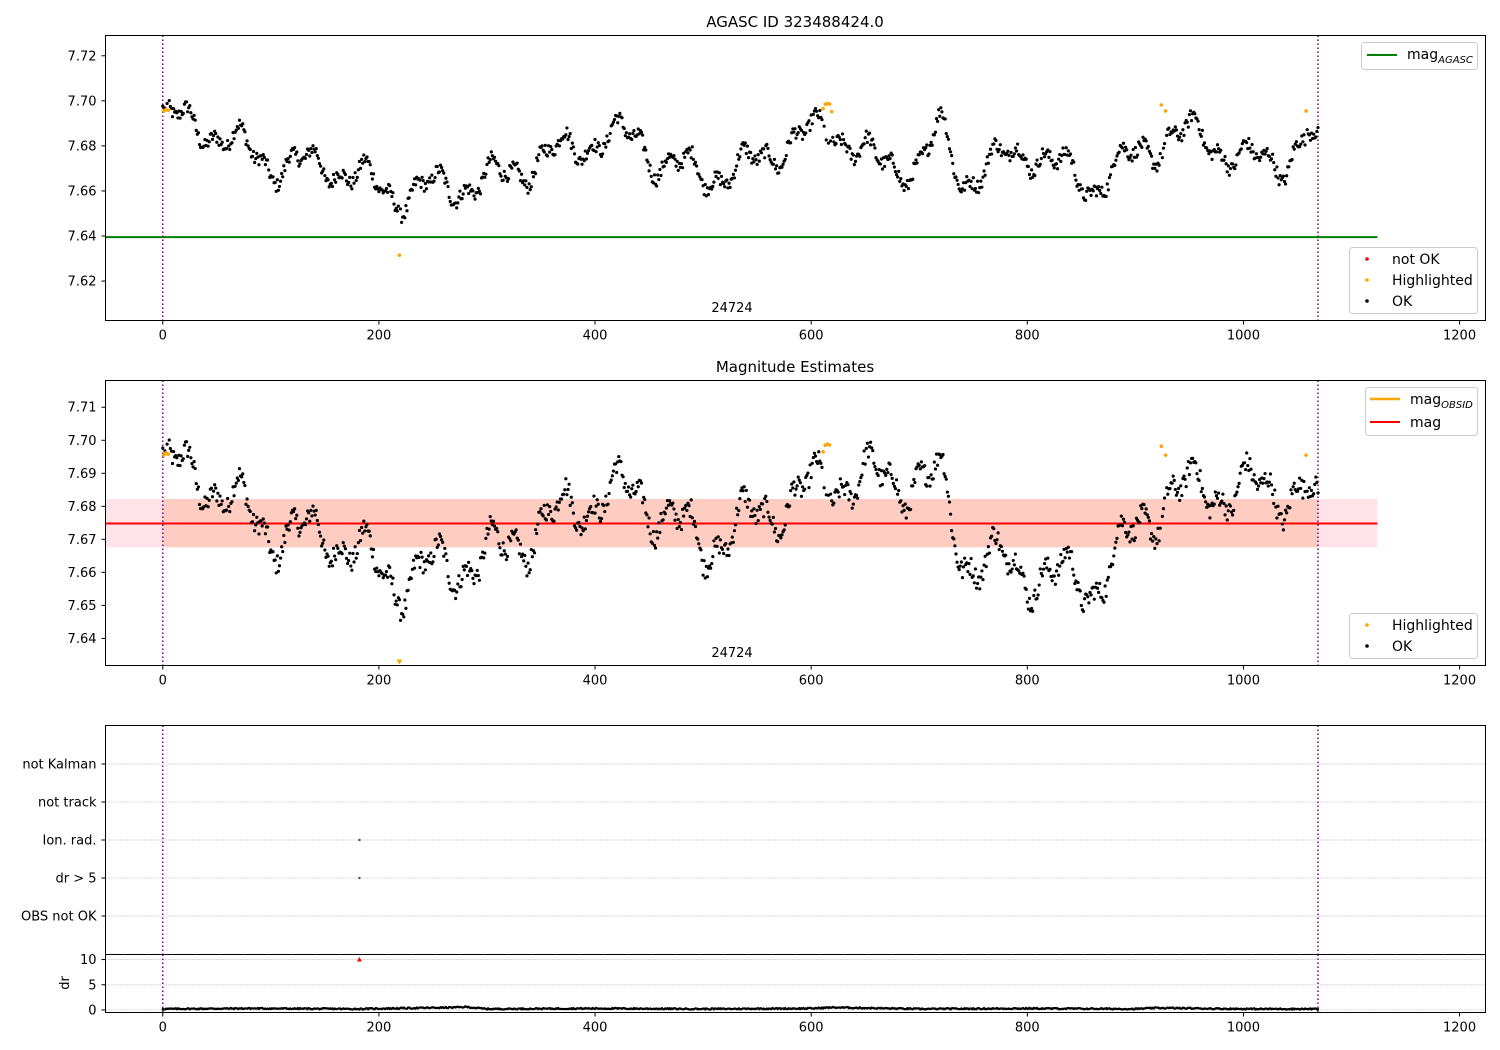 The width and height of the screenshot is (1500, 1050). I want to click on panel2-xtick-label: 1000, so click(1243, 681).